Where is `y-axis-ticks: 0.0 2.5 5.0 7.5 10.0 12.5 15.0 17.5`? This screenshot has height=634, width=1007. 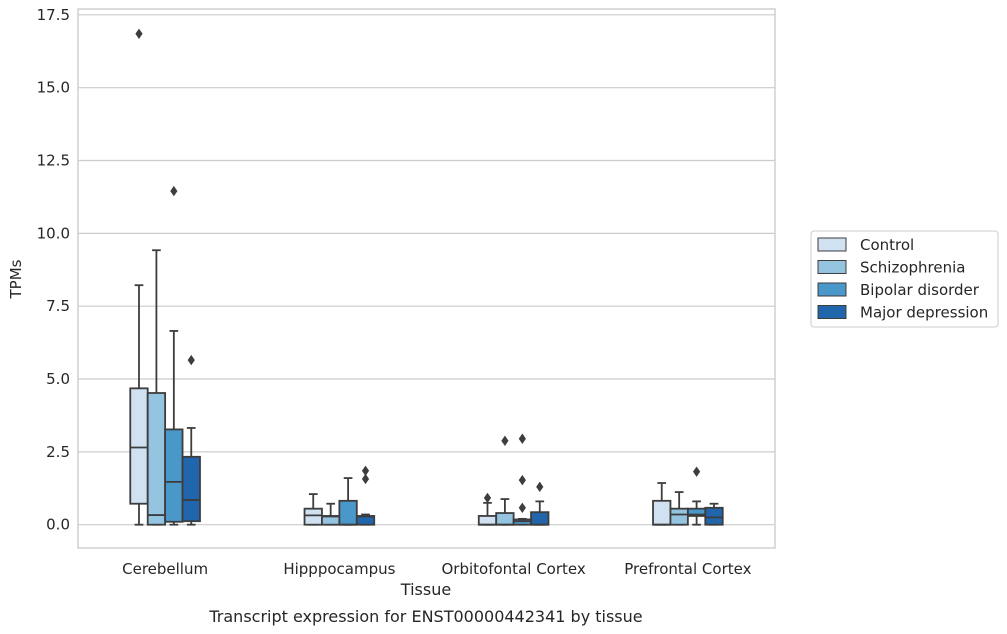 y-axis-ticks: 0.0 2.5 5.0 7.5 10.0 12.5 15.0 17.5 is located at coordinates (53, 270).